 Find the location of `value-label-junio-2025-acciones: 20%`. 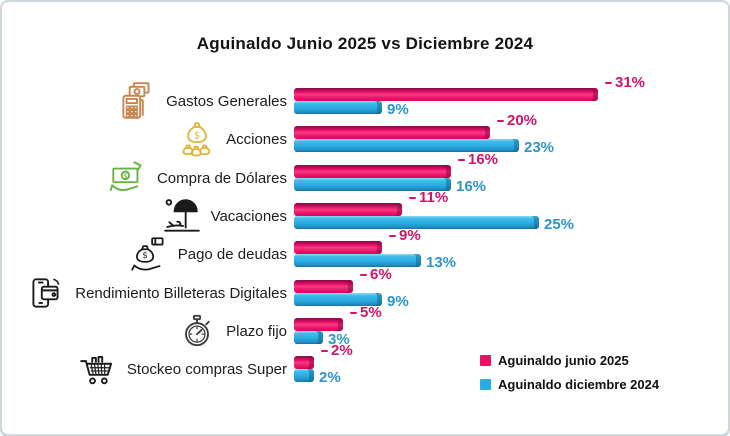

value-label-junio-2025-acciones: 20% is located at coordinates (517, 120).